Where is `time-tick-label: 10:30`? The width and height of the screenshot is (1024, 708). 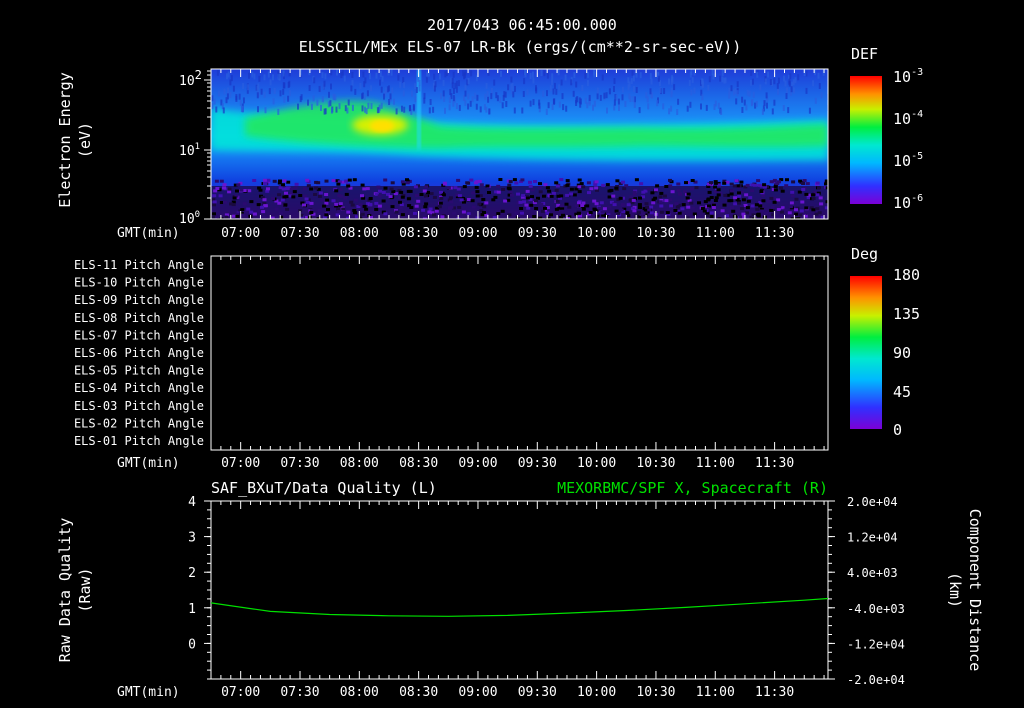
time-tick-label: 10:30 is located at coordinates (655, 463).